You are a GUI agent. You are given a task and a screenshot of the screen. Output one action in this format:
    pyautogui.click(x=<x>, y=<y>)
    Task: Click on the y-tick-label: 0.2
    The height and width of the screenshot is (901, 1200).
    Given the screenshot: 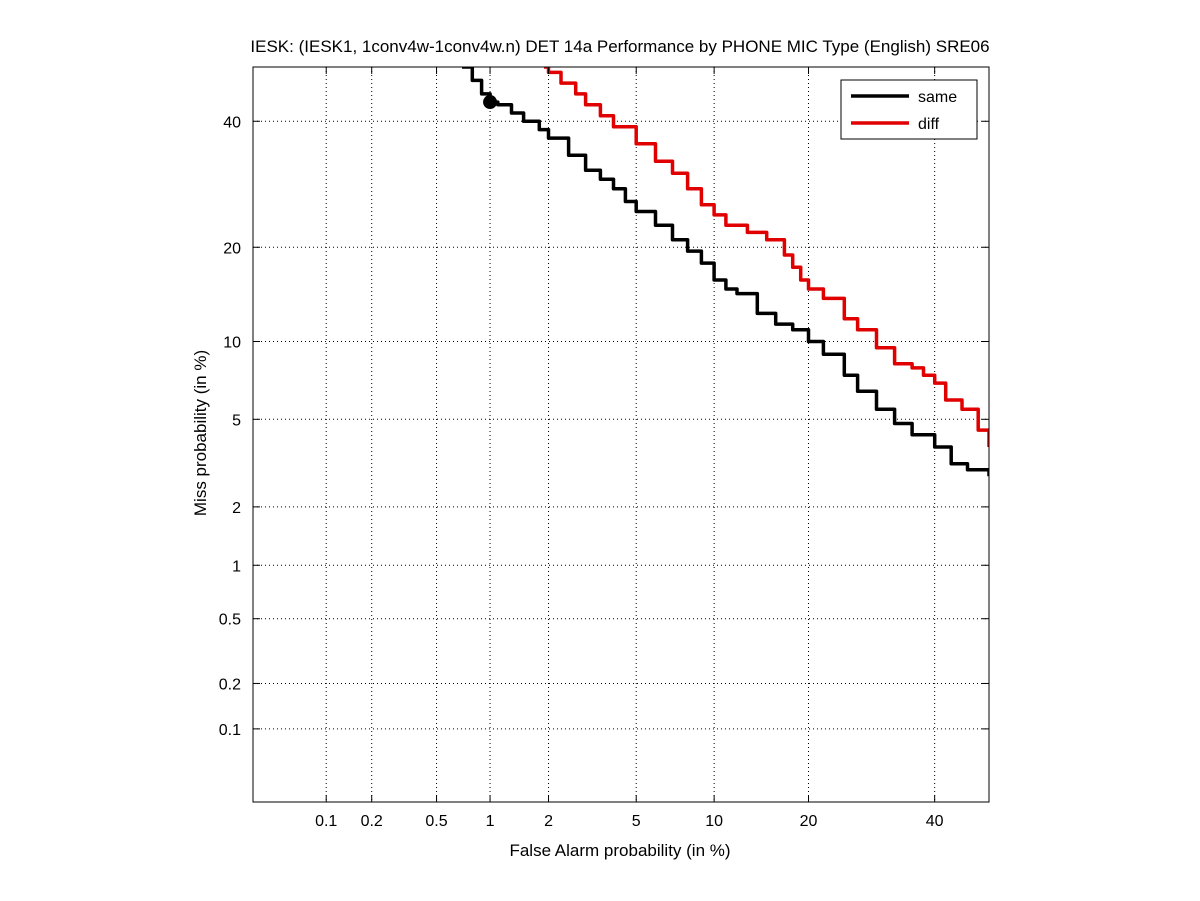 What is the action you would take?
    pyautogui.click(x=230, y=684)
    